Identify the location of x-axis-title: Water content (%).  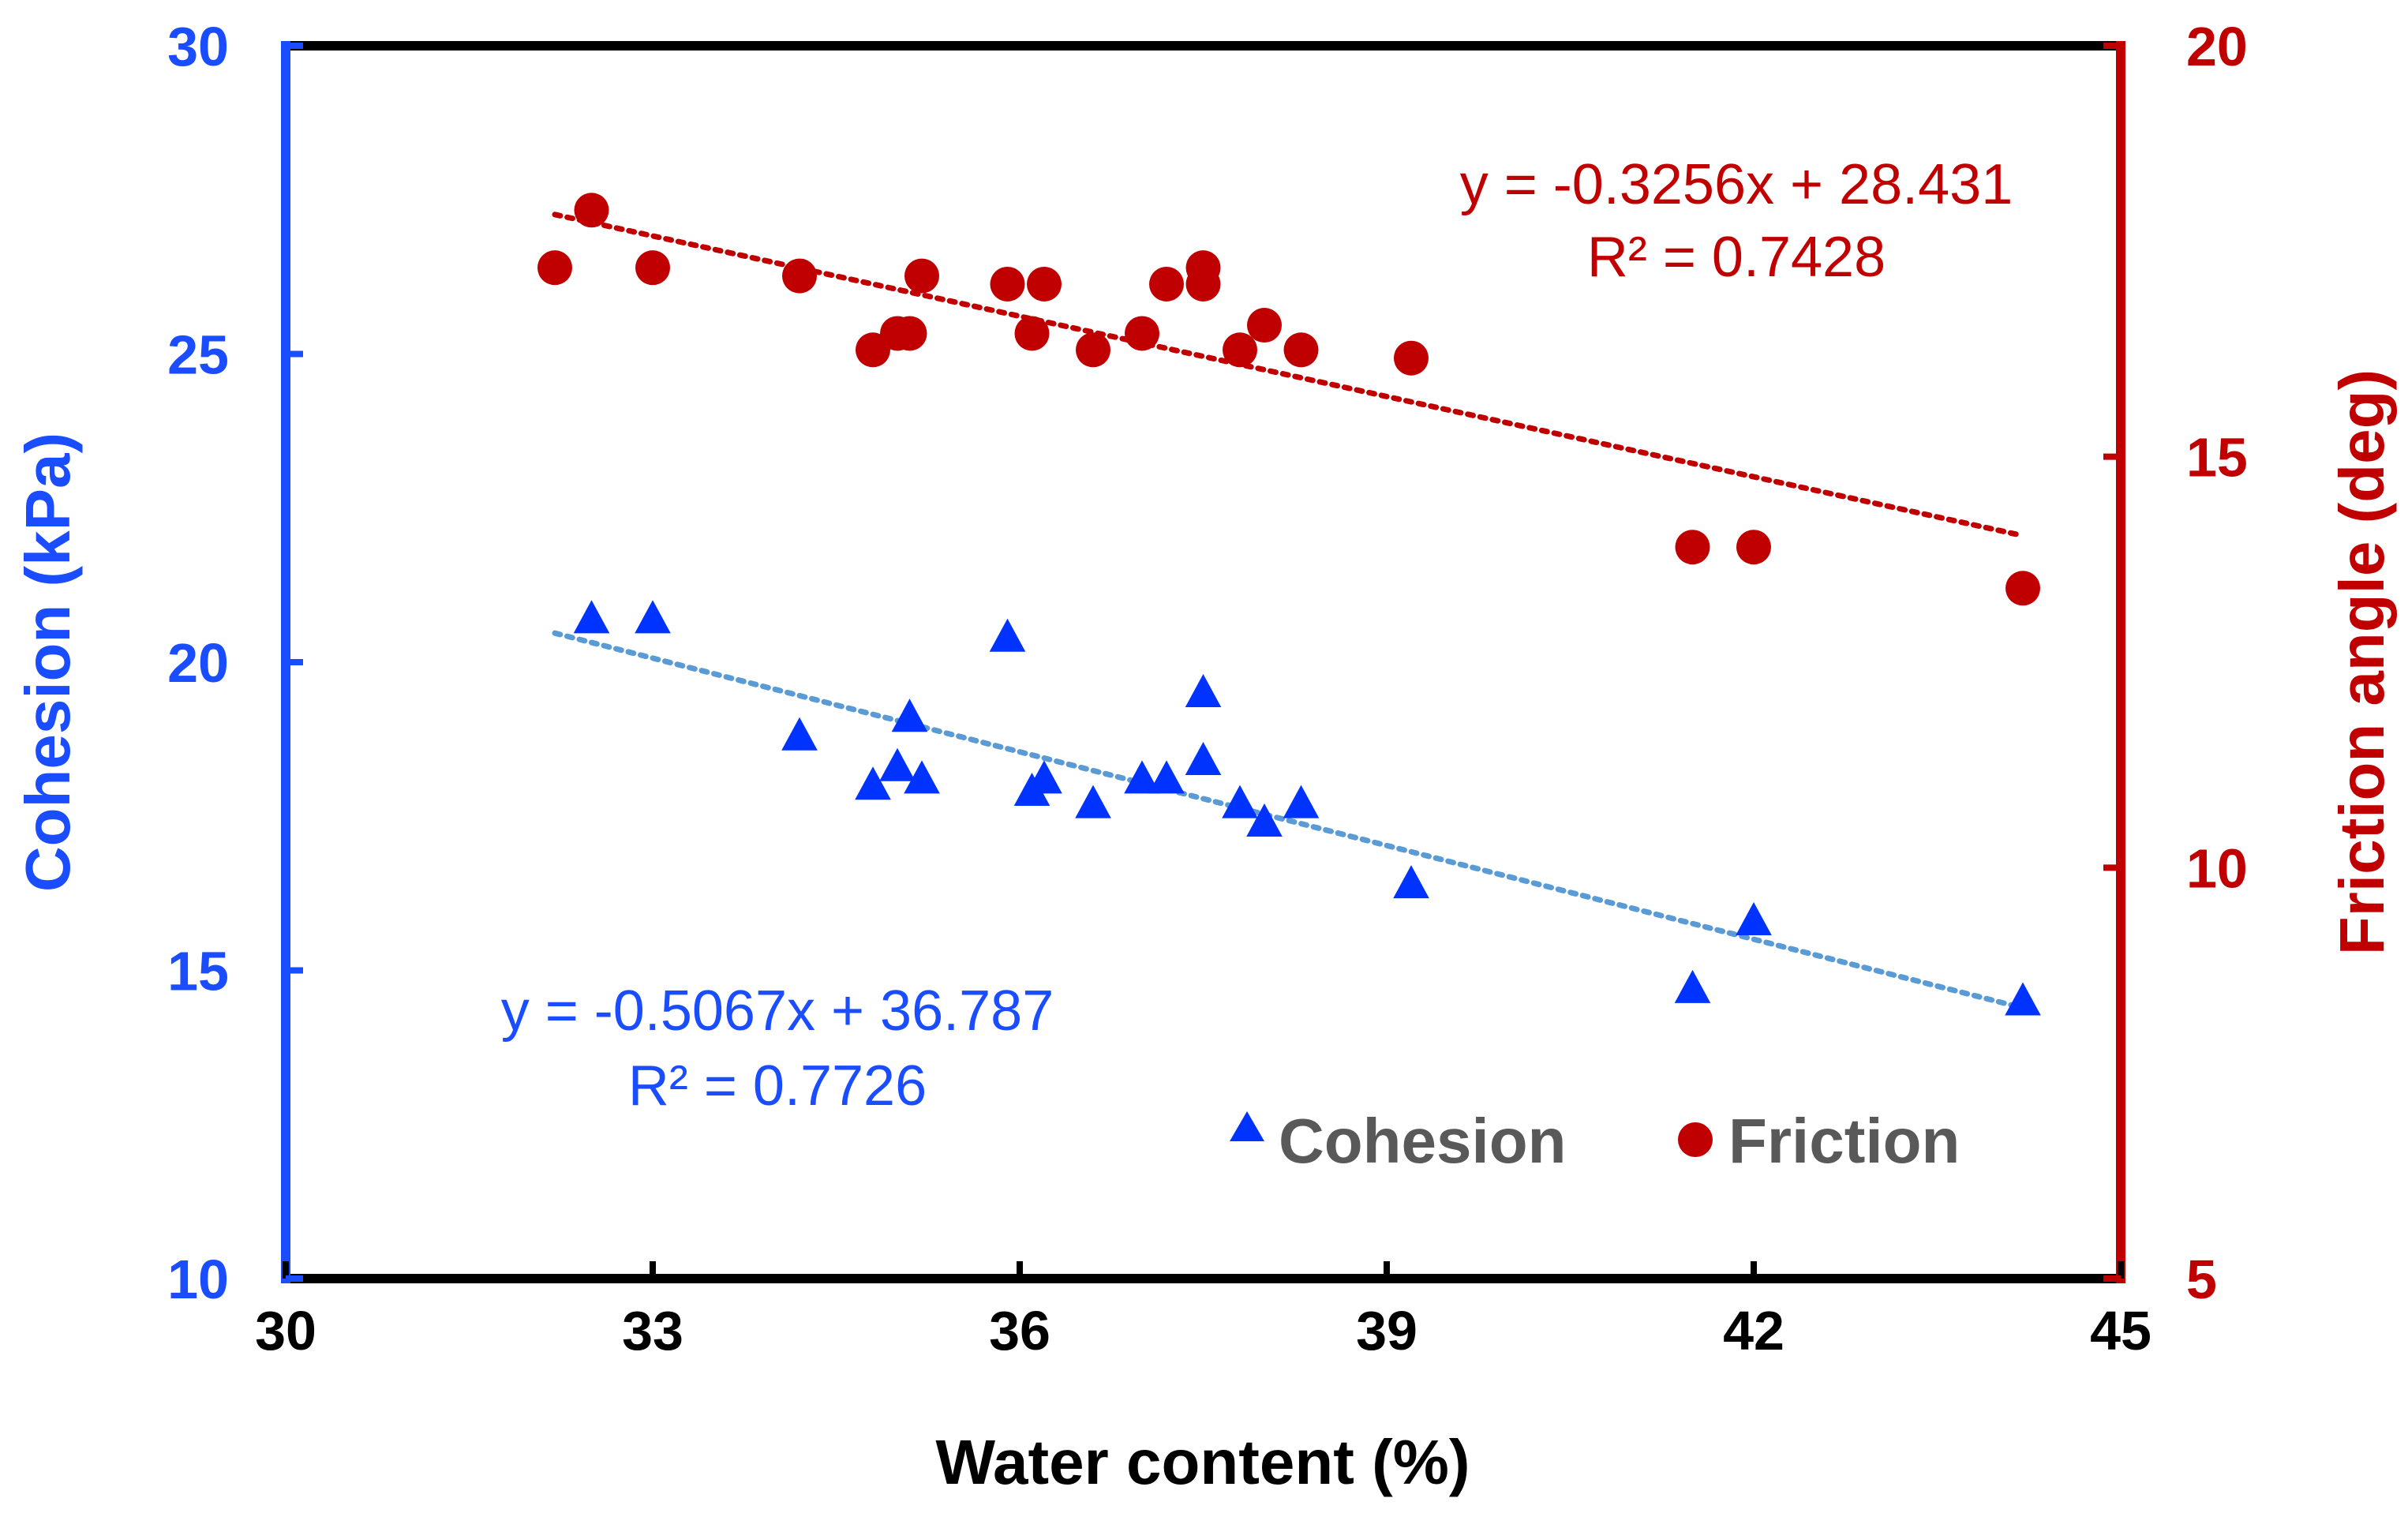
(1202, 1462).